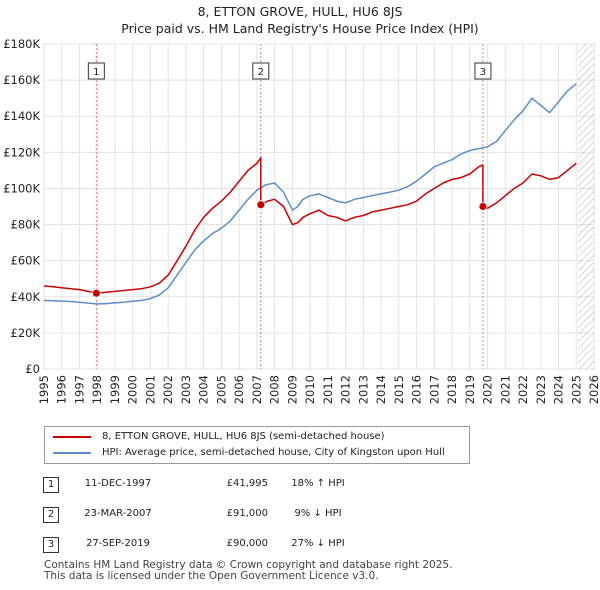 The width and height of the screenshot is (600, 590). I want to click on y-tick-label: £0, so click(32, 369).